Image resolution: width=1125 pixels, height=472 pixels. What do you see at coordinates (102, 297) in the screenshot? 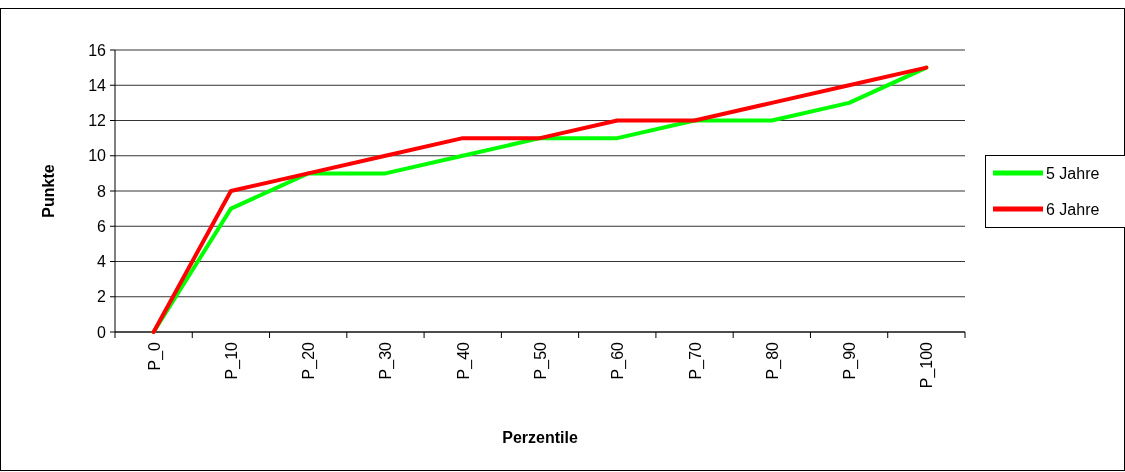
I see `y-tick-label: 2` at bounding box center [102, 297].